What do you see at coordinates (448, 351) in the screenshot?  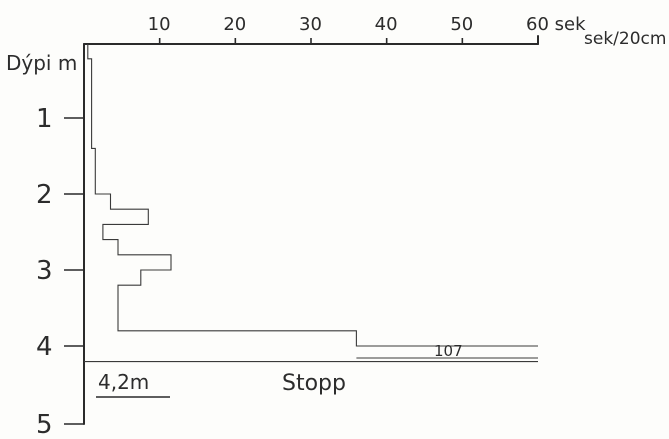 I see `overflow-value-label: 107` at bounding box center [448, 351].